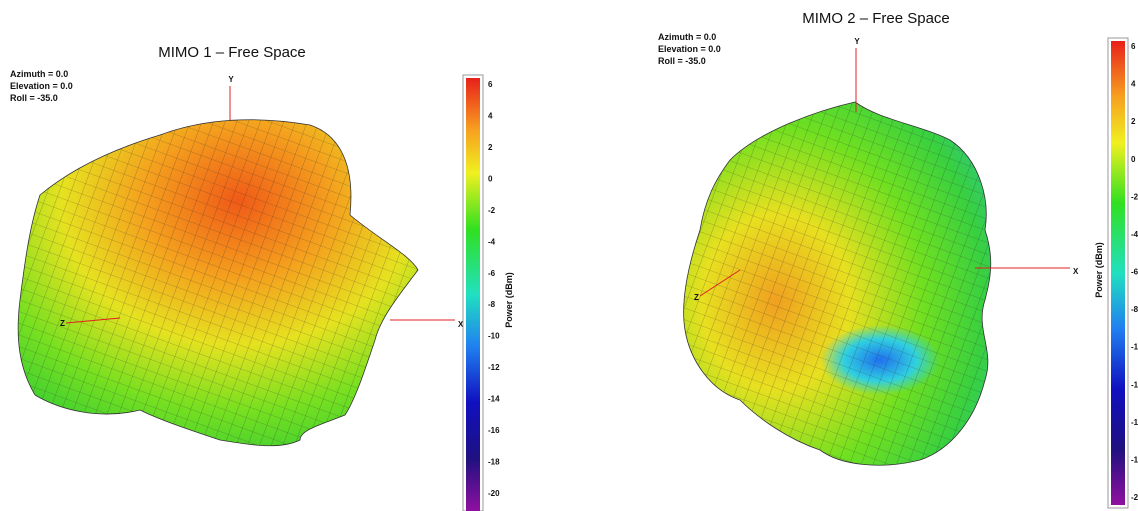  Describe the element at coordinates (494, 399) in the screenshot. I see `colorbar-tick-label: -14` at that location.